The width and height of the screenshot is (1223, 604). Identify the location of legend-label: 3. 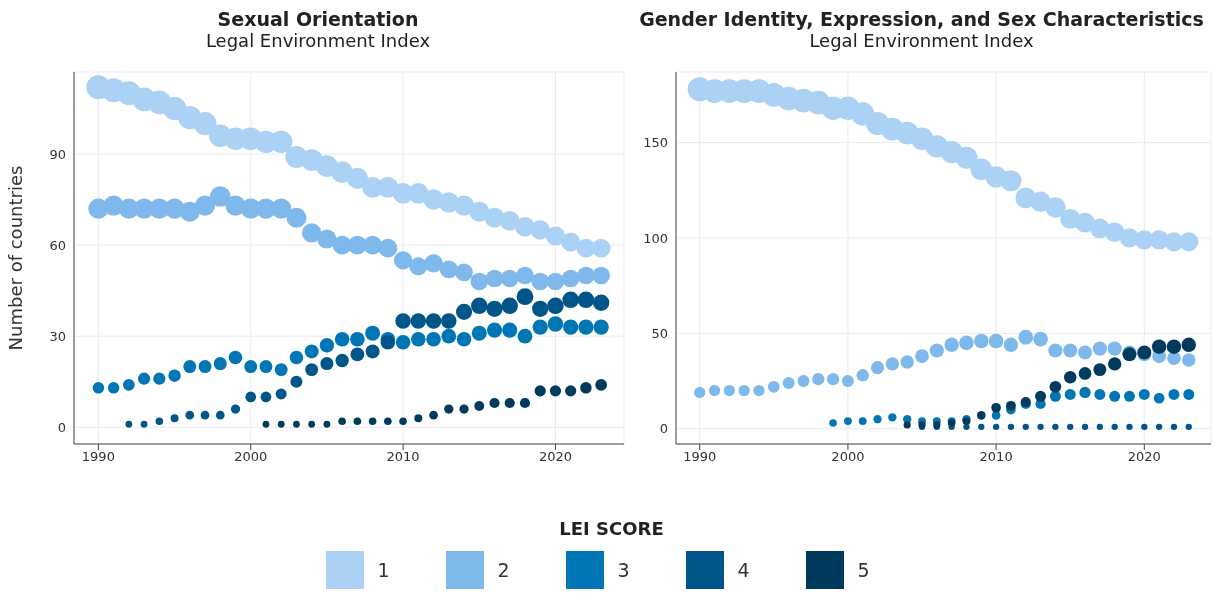
(624, 570).